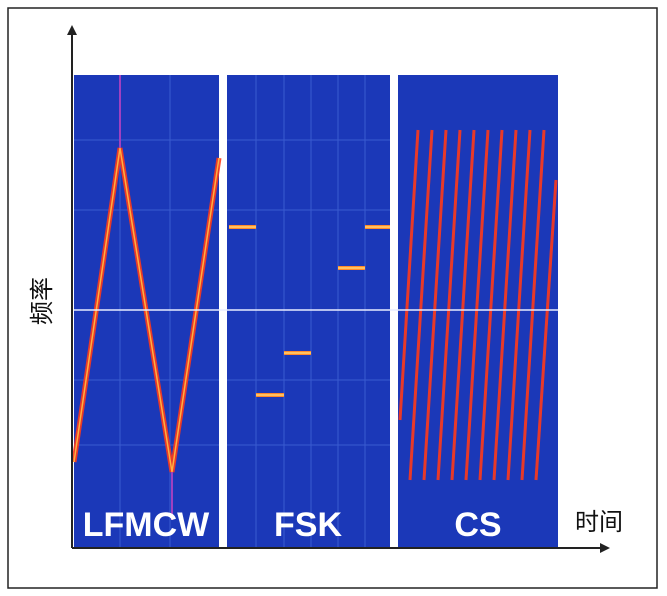 This screenshot has width=667, height=596. I want to click on panel-label: LFMCW, so click(146, 525).